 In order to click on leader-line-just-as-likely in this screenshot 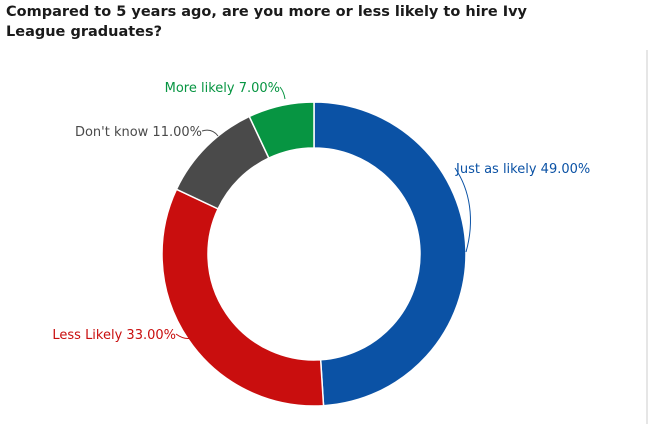, I will do `click(462, 210)`.